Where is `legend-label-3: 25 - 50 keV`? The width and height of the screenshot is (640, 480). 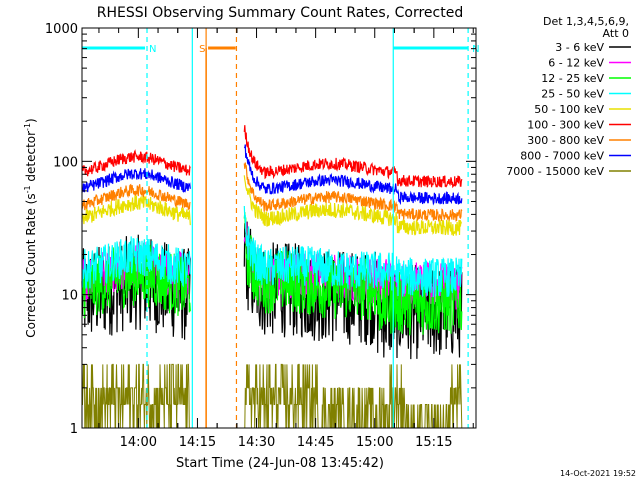
legend-label-3: 25 - 50 keV is located at coordinates (572, 94).